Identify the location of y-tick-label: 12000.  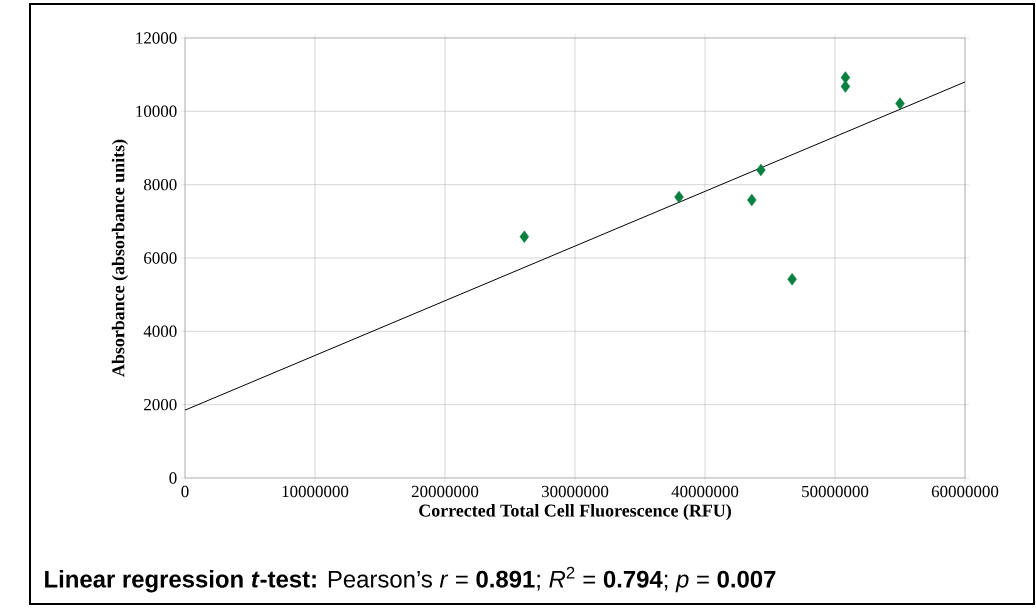
(156, 38).